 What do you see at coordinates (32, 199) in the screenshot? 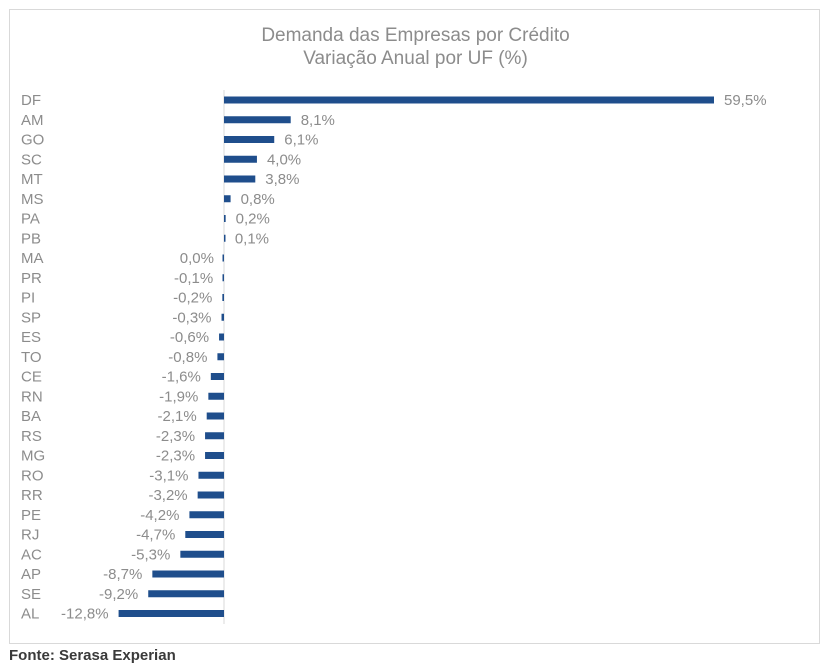
I see `category-label-ms: MS` at bounding box center [32, 199].